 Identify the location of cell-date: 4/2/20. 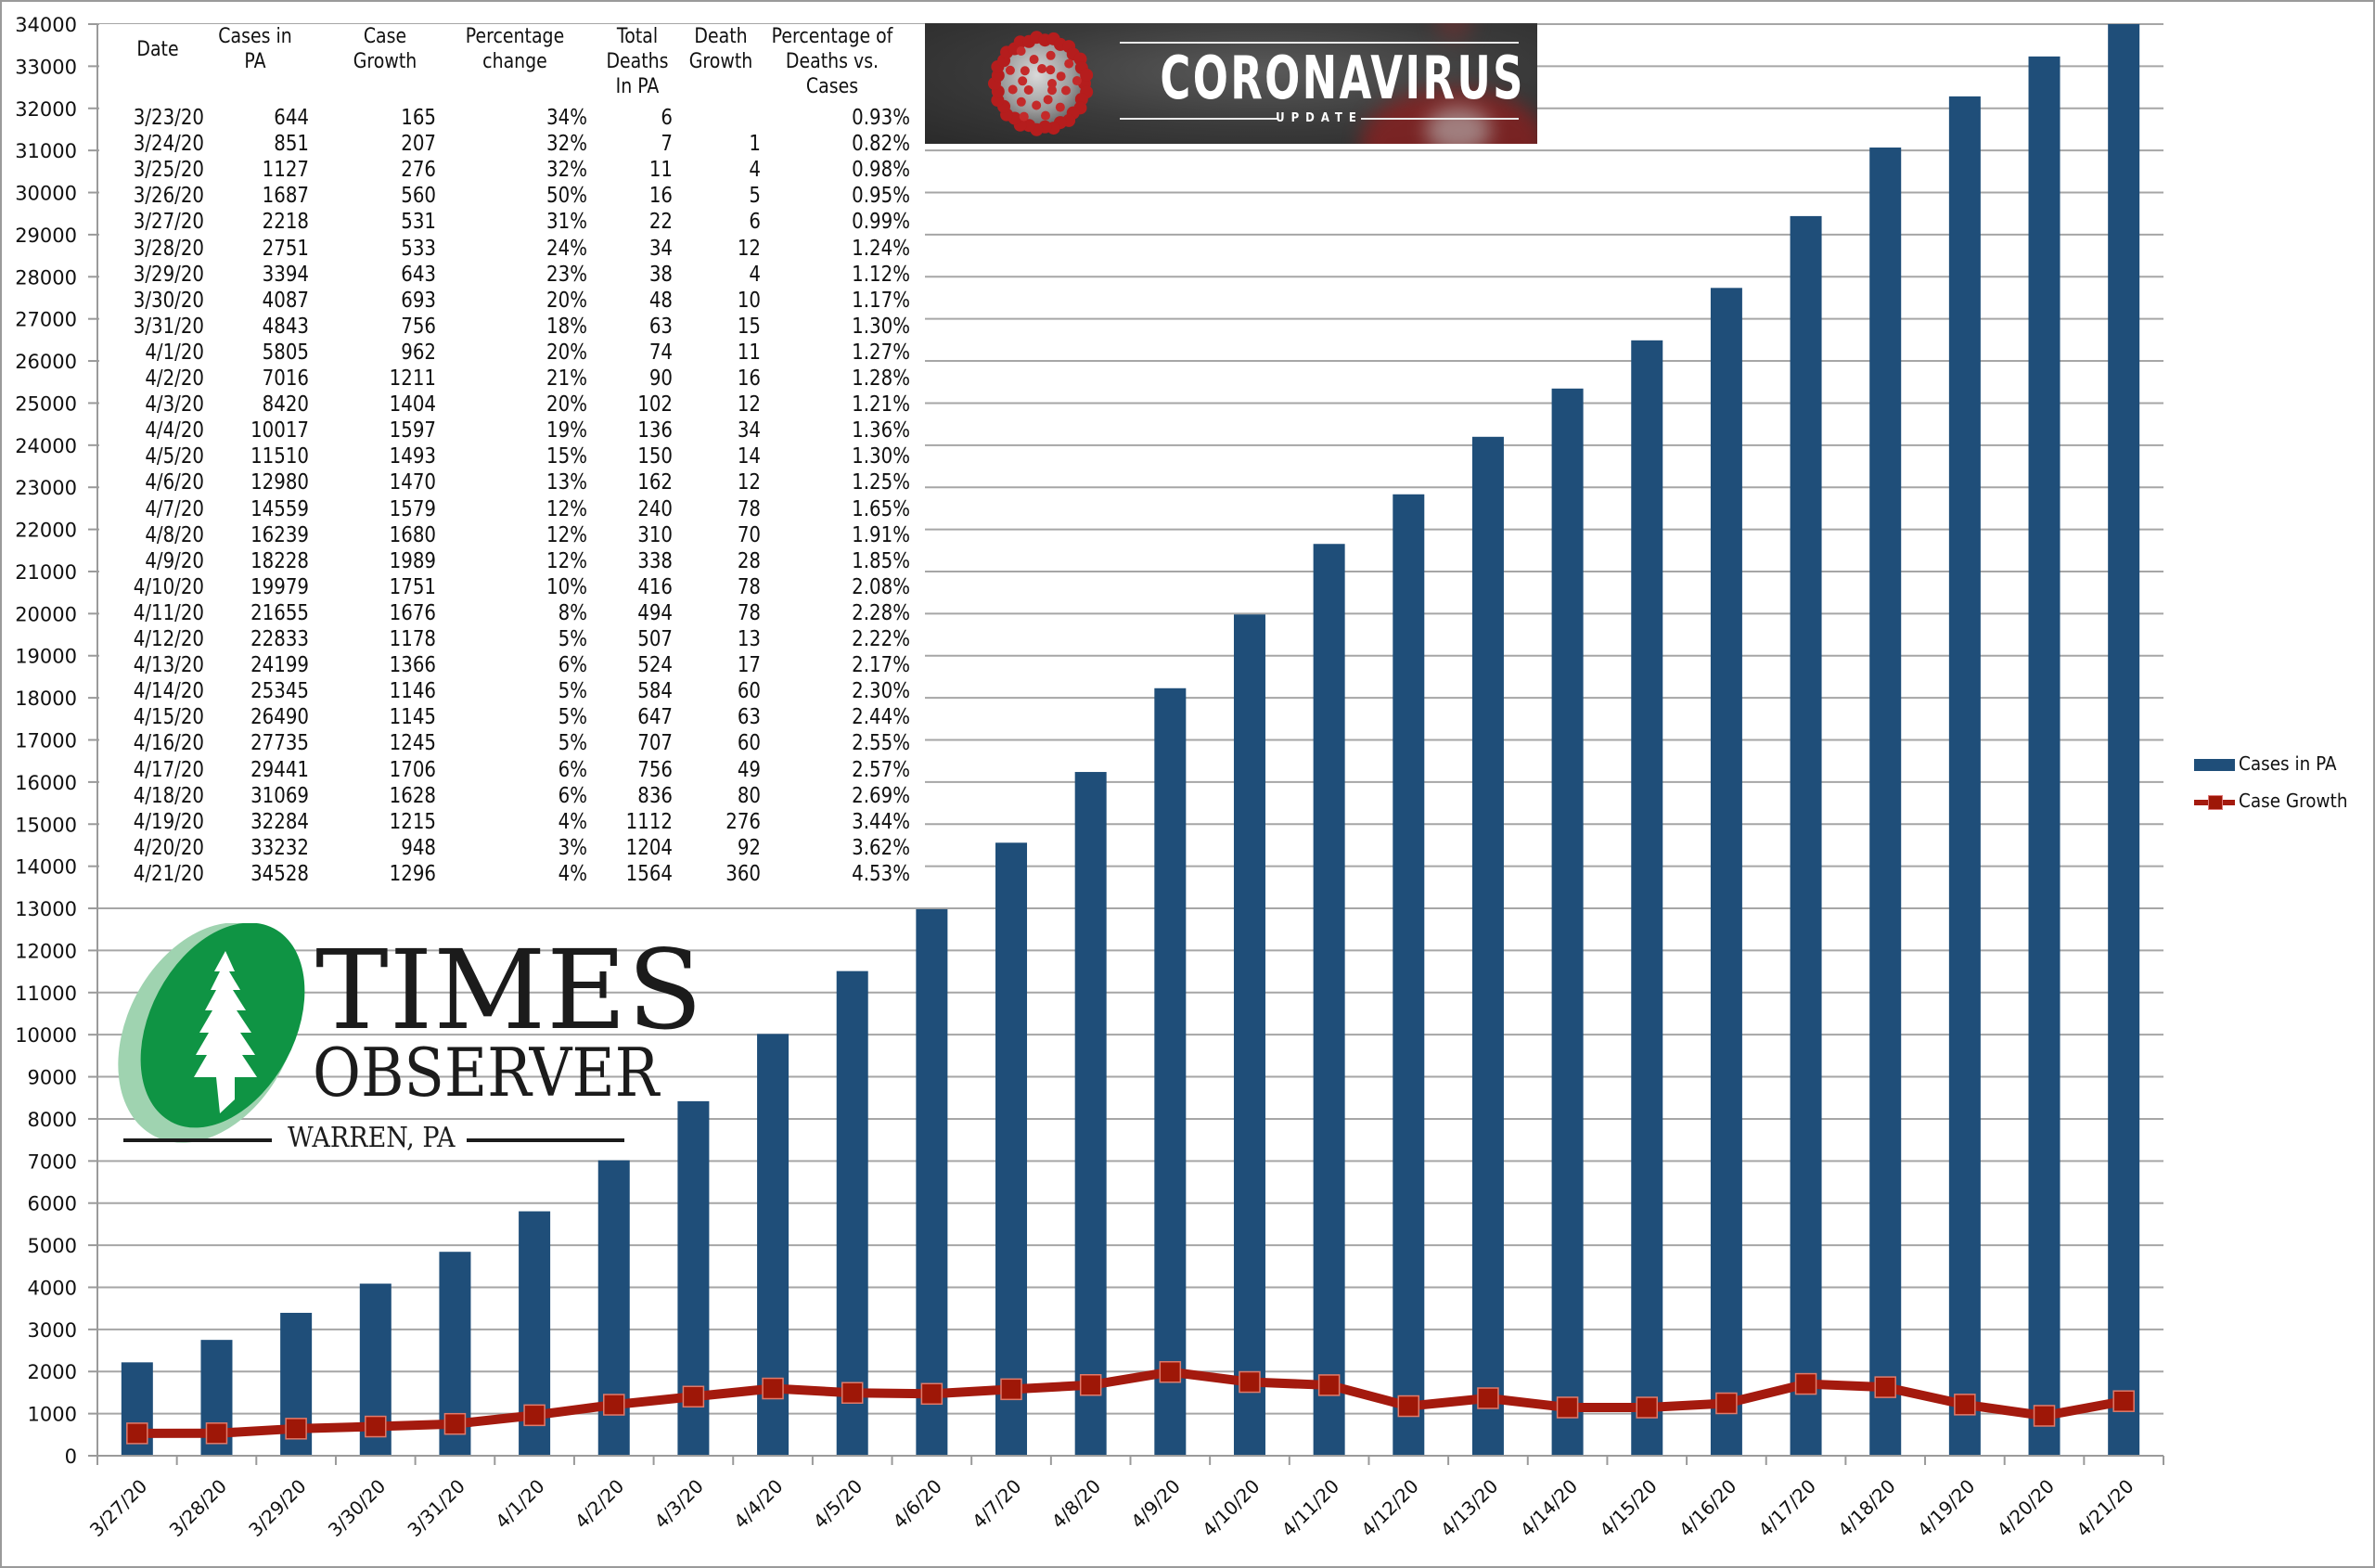
(174, 378).